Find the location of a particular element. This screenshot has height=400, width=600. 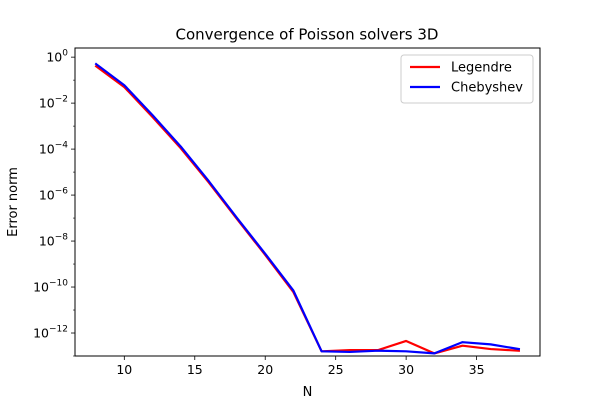

y-tick-label: 10⁻⁸ is located at coordinates (53, 241).